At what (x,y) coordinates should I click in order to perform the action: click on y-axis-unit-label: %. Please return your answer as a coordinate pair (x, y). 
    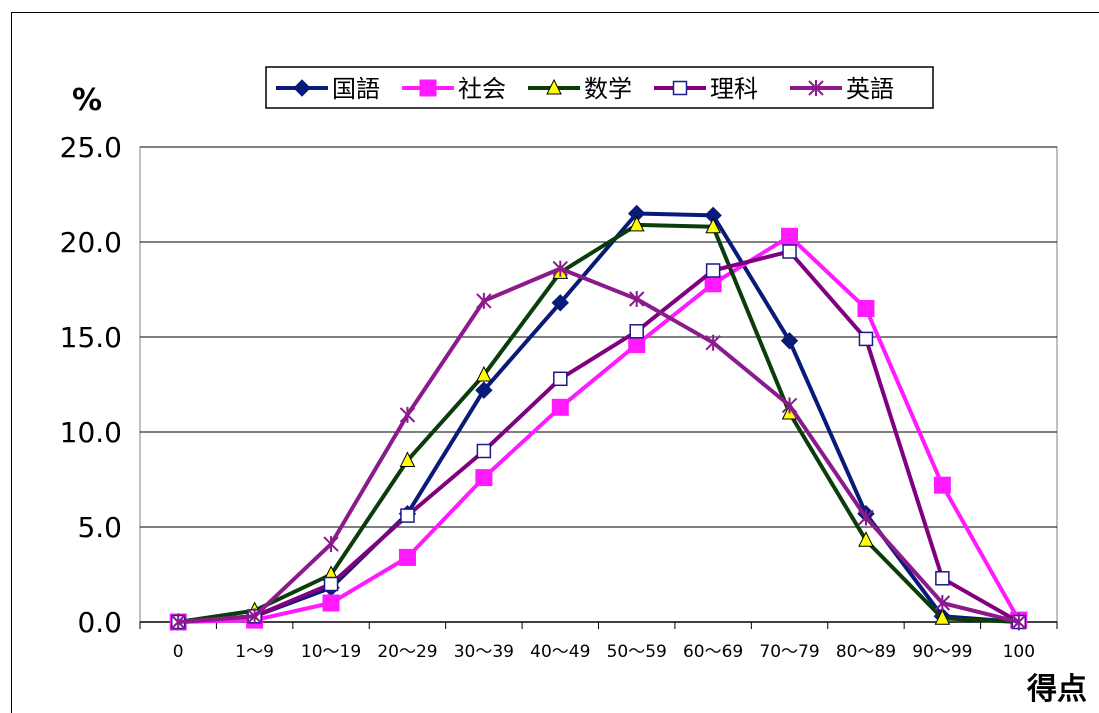
    Looking at the image, I should click on (87, 100).